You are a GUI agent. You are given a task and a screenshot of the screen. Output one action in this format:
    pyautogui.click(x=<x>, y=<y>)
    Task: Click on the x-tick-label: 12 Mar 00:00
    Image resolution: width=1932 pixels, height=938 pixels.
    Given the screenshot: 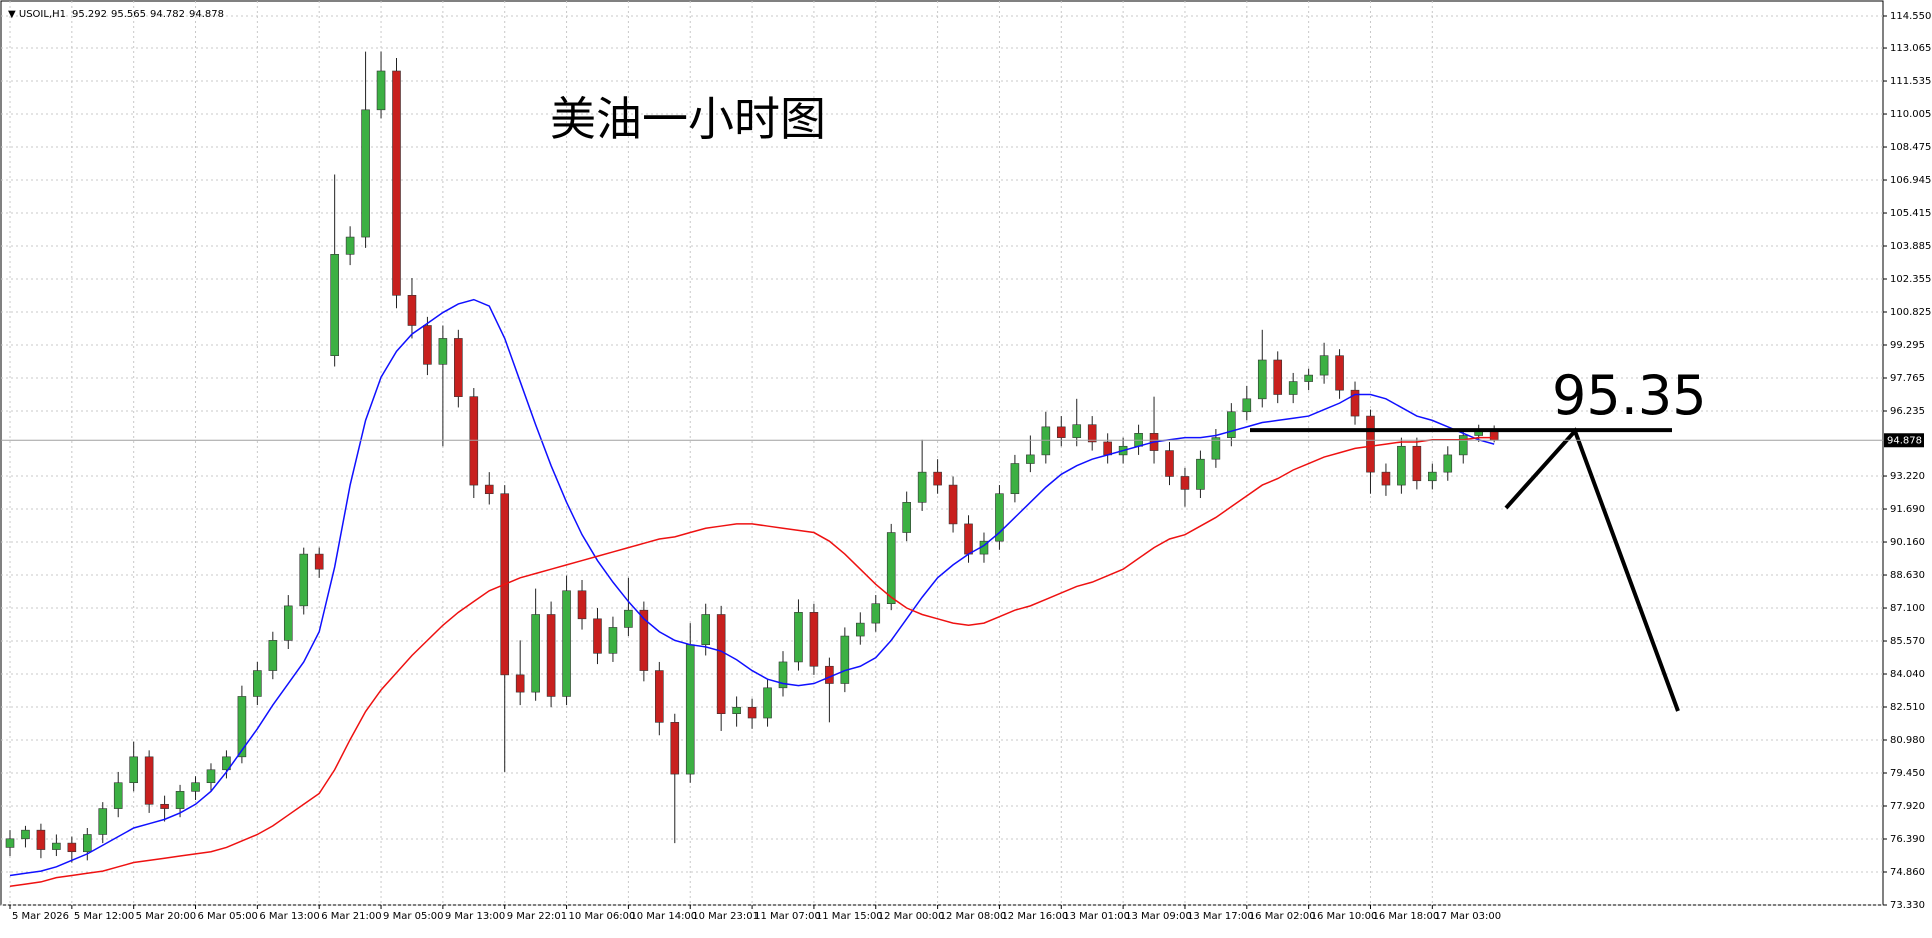 What is the action you would take?
    pyautogui.click(x=911, y=916)
    